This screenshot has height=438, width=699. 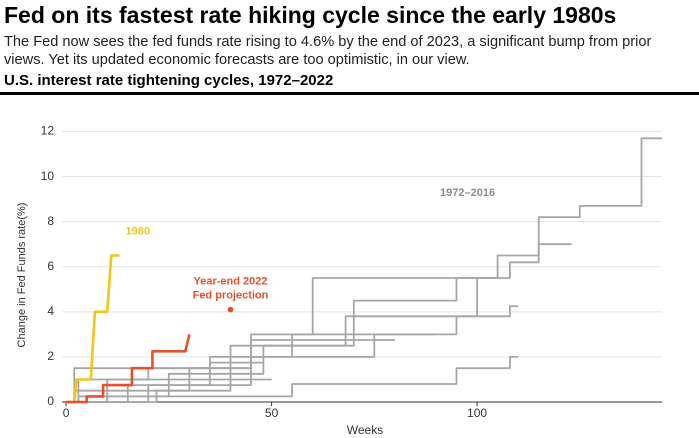 I want to click on y-axis-label: Change in Fed Funds rate(%), so click(x=22, y=275).